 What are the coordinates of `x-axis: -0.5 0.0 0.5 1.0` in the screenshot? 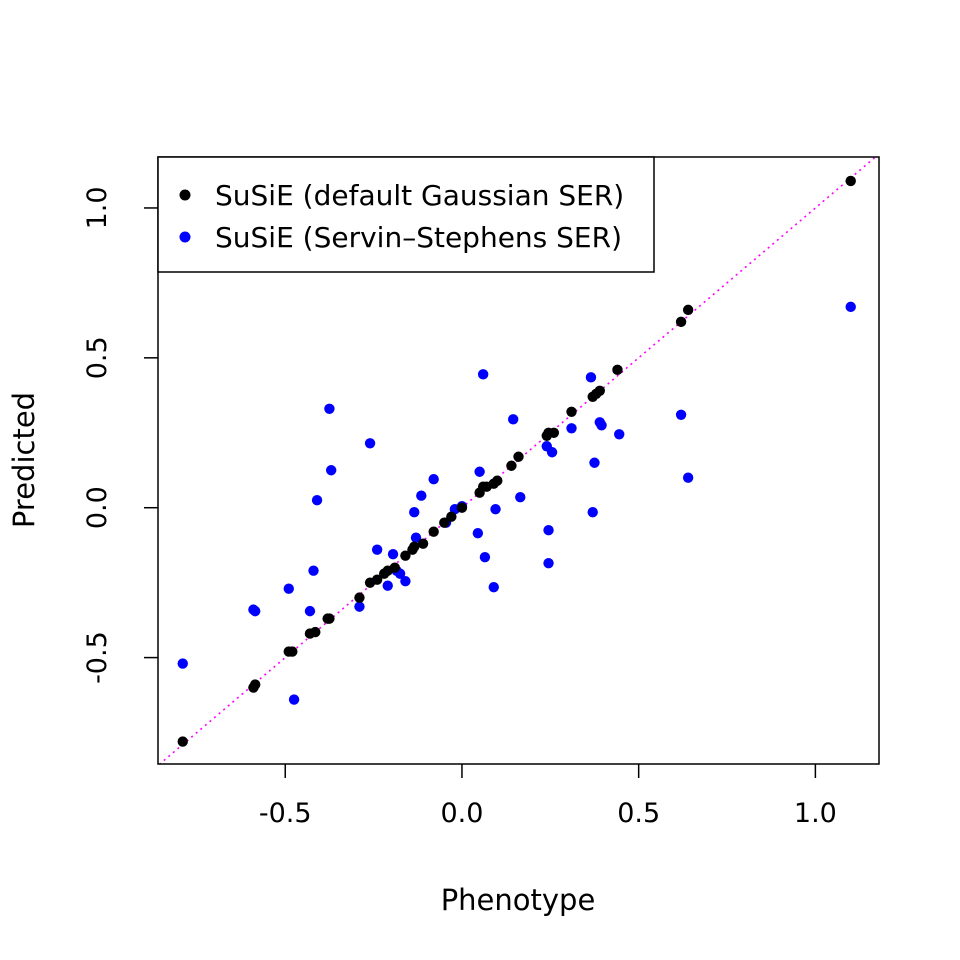 It's located at (548, 796).